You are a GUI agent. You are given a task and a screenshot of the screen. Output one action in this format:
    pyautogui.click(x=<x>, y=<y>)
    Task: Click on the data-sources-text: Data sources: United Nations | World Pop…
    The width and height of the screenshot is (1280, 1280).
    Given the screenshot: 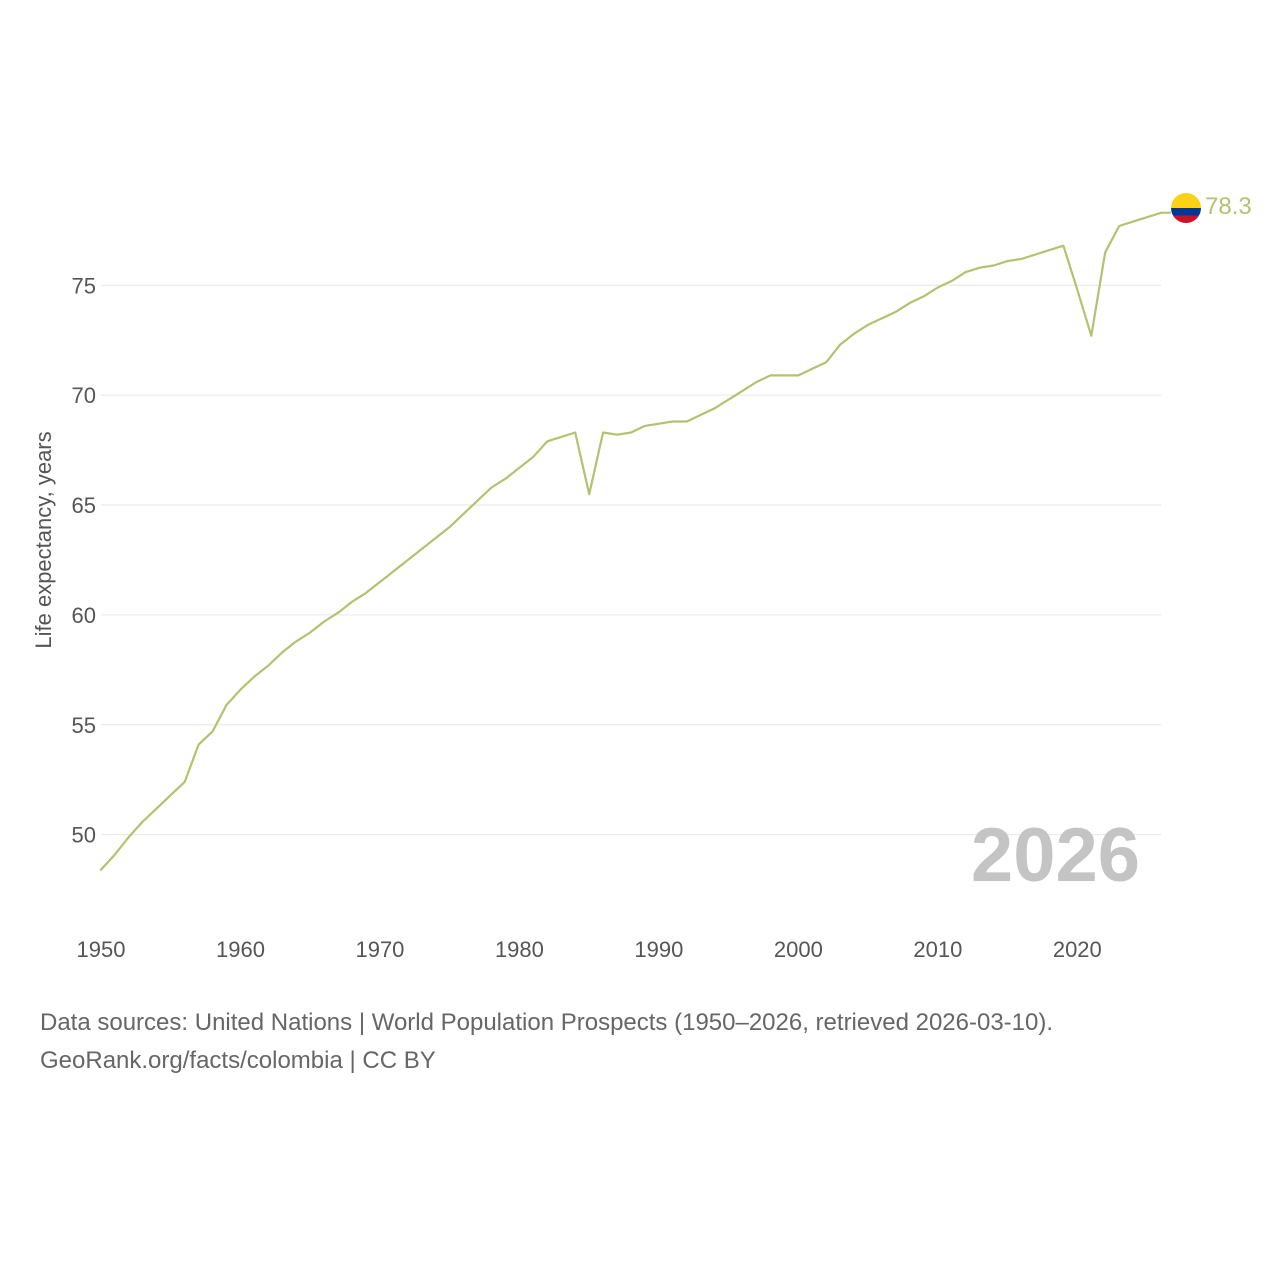 What is the action you would take?
    pyautogui.click(x=547, y=1022)
    